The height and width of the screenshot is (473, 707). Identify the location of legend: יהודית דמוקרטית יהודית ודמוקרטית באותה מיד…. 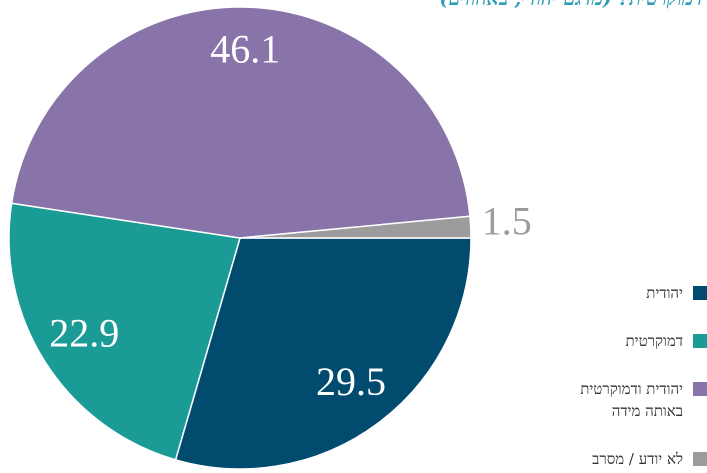
(607, 377).